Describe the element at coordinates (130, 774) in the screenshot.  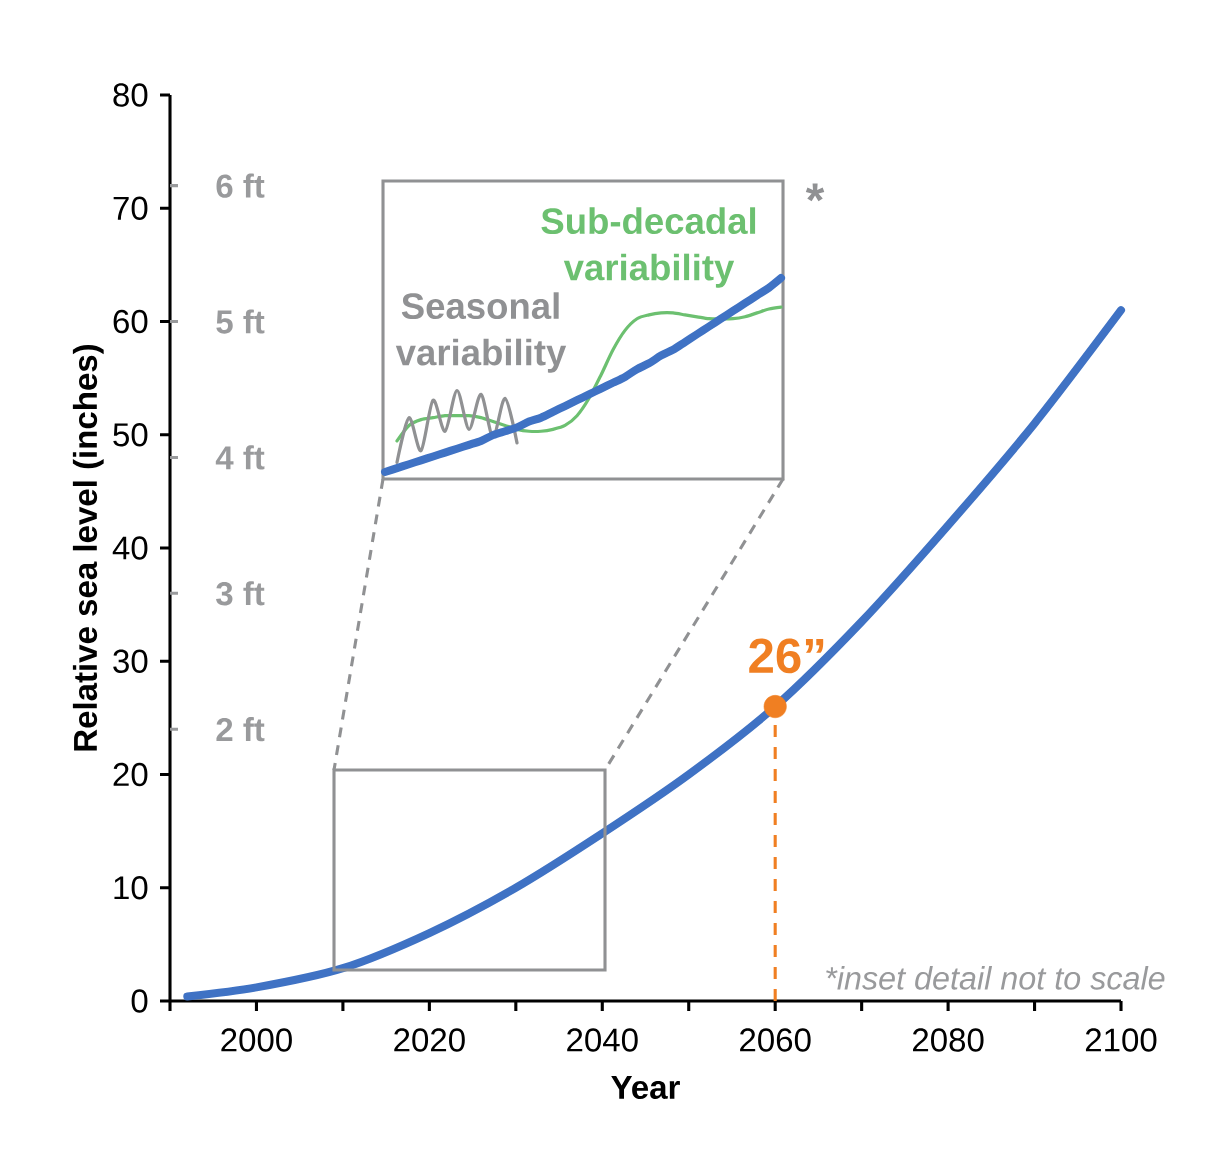
I see `y-tick-label: 20` at that location.